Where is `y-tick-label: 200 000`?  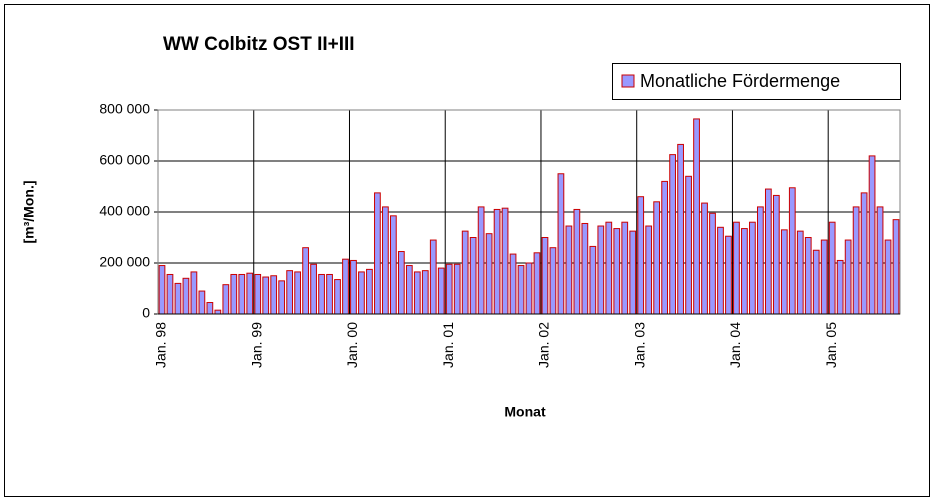 y-tick-label: 200 000 is located at coordinates (124, 262).